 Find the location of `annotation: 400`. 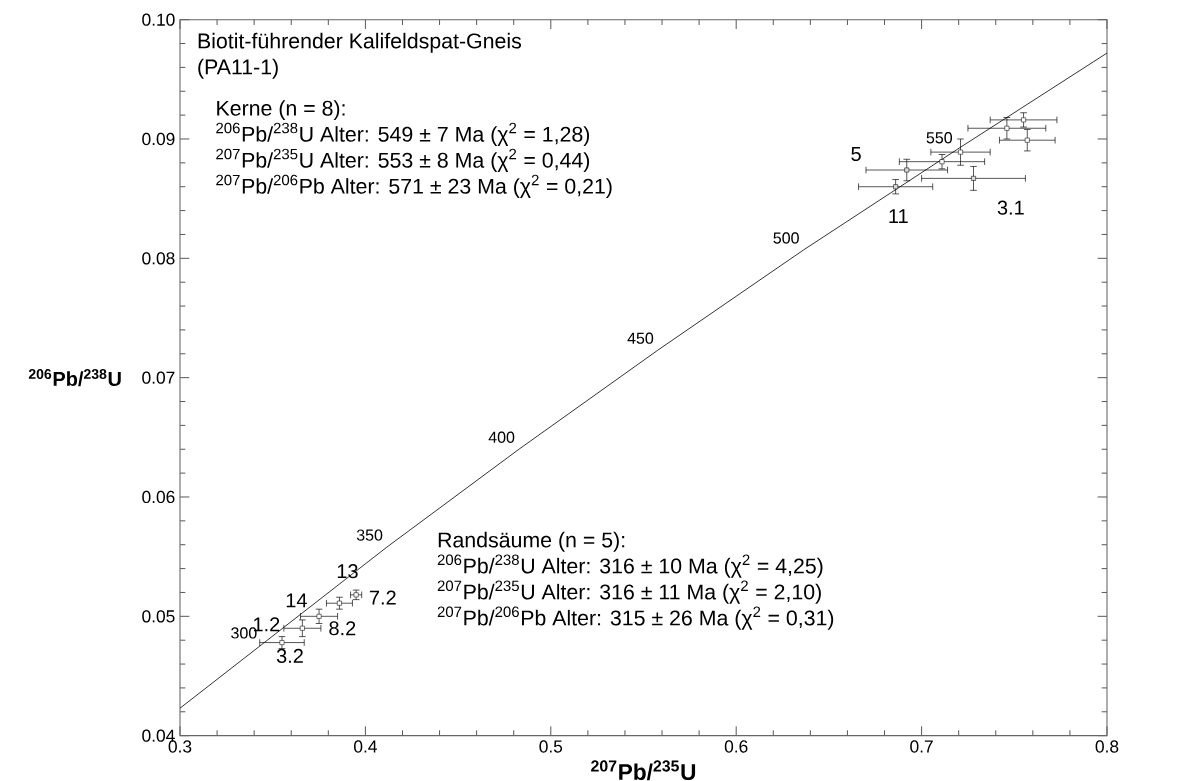

annotation: 400 is located at coordinates (501, 437).